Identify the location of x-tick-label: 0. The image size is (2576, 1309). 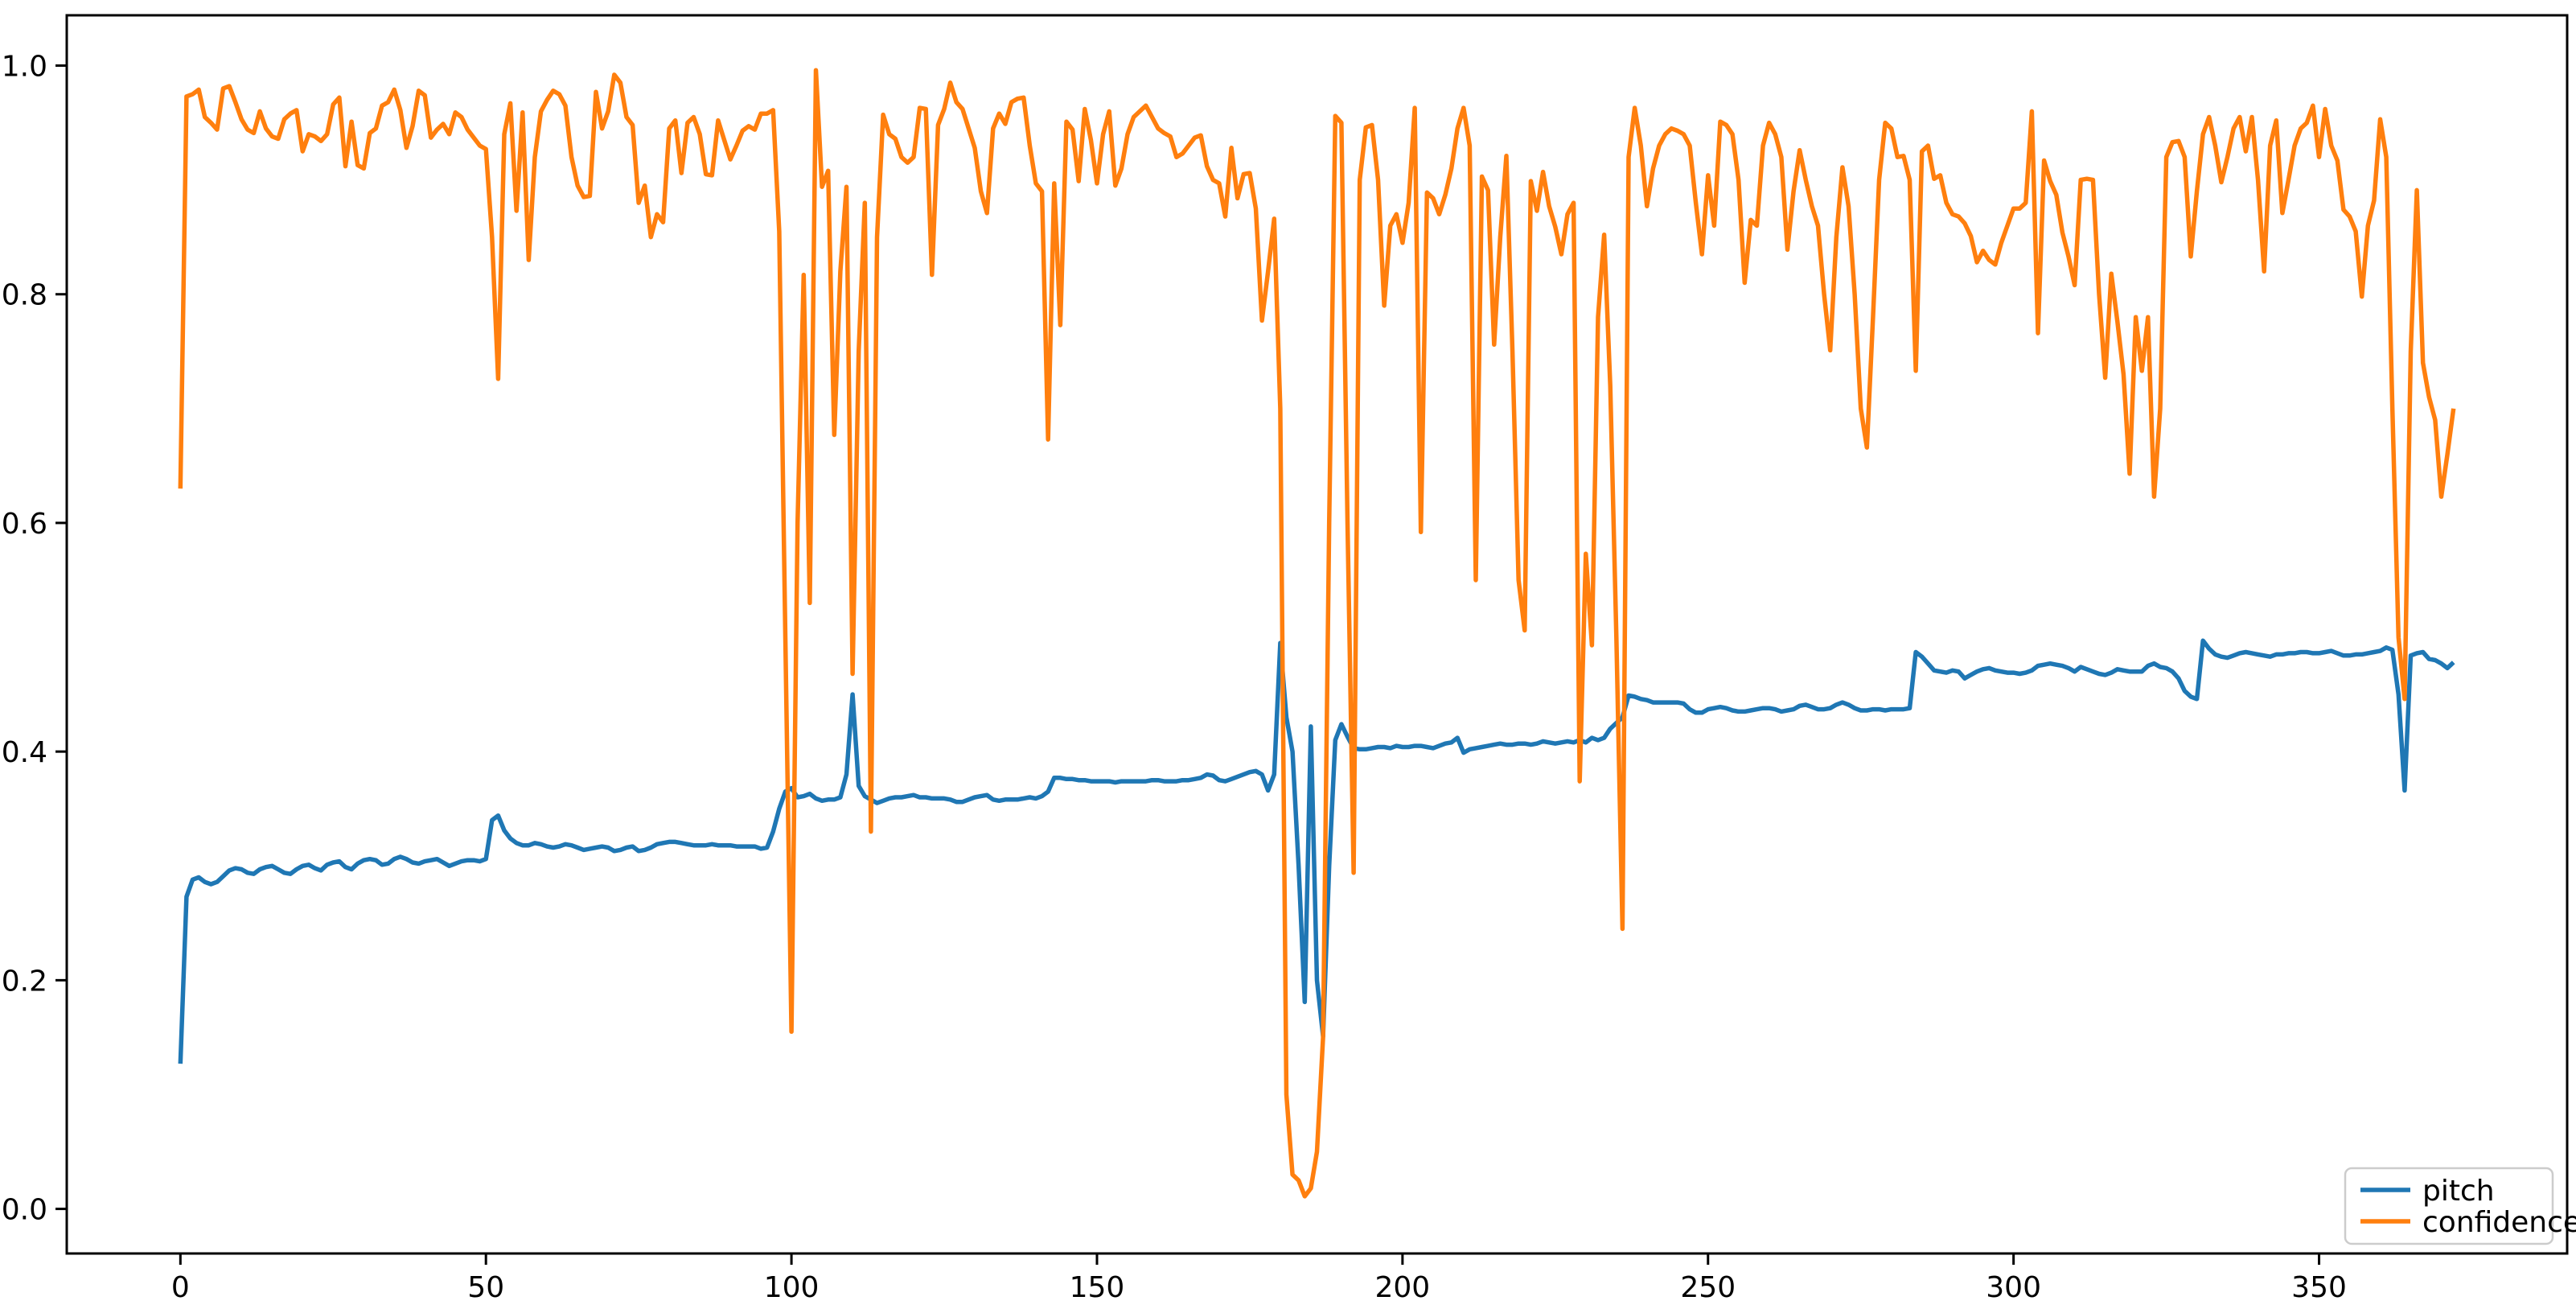
(180, 1287).